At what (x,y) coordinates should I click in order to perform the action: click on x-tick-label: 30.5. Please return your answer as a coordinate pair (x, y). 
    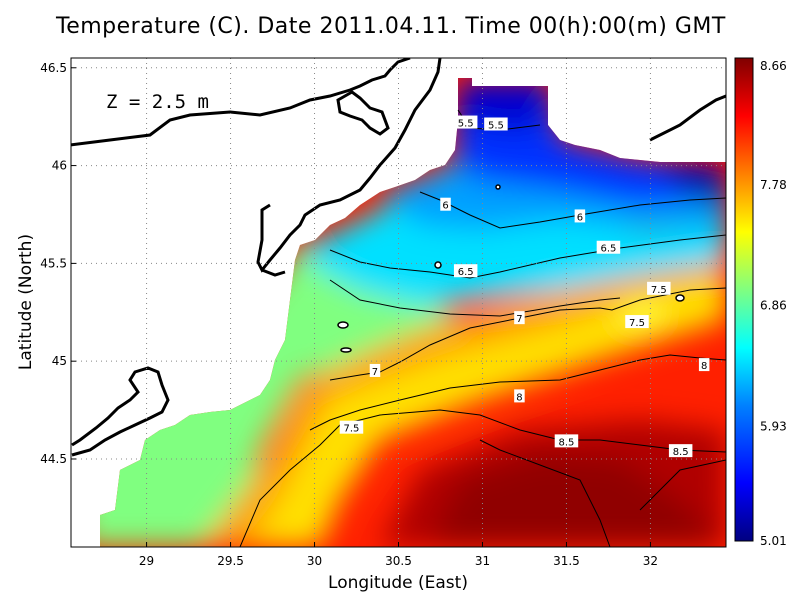
    Looking at the image, I should click on (398, 561).